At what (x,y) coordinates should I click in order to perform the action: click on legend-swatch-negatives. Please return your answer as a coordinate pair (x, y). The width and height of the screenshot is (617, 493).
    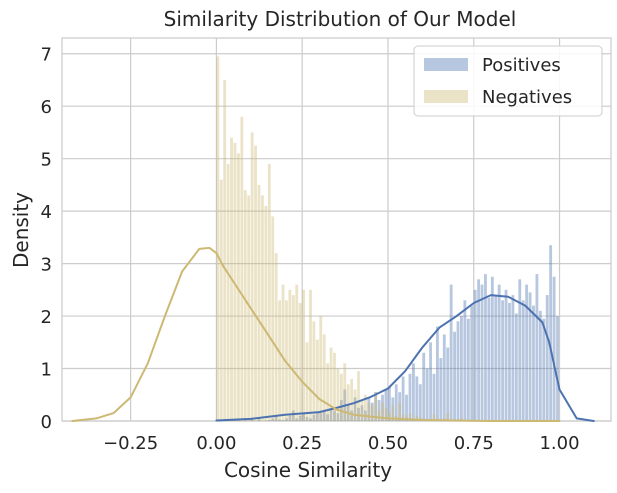
    Looking at the image, I should click on (446, 96).